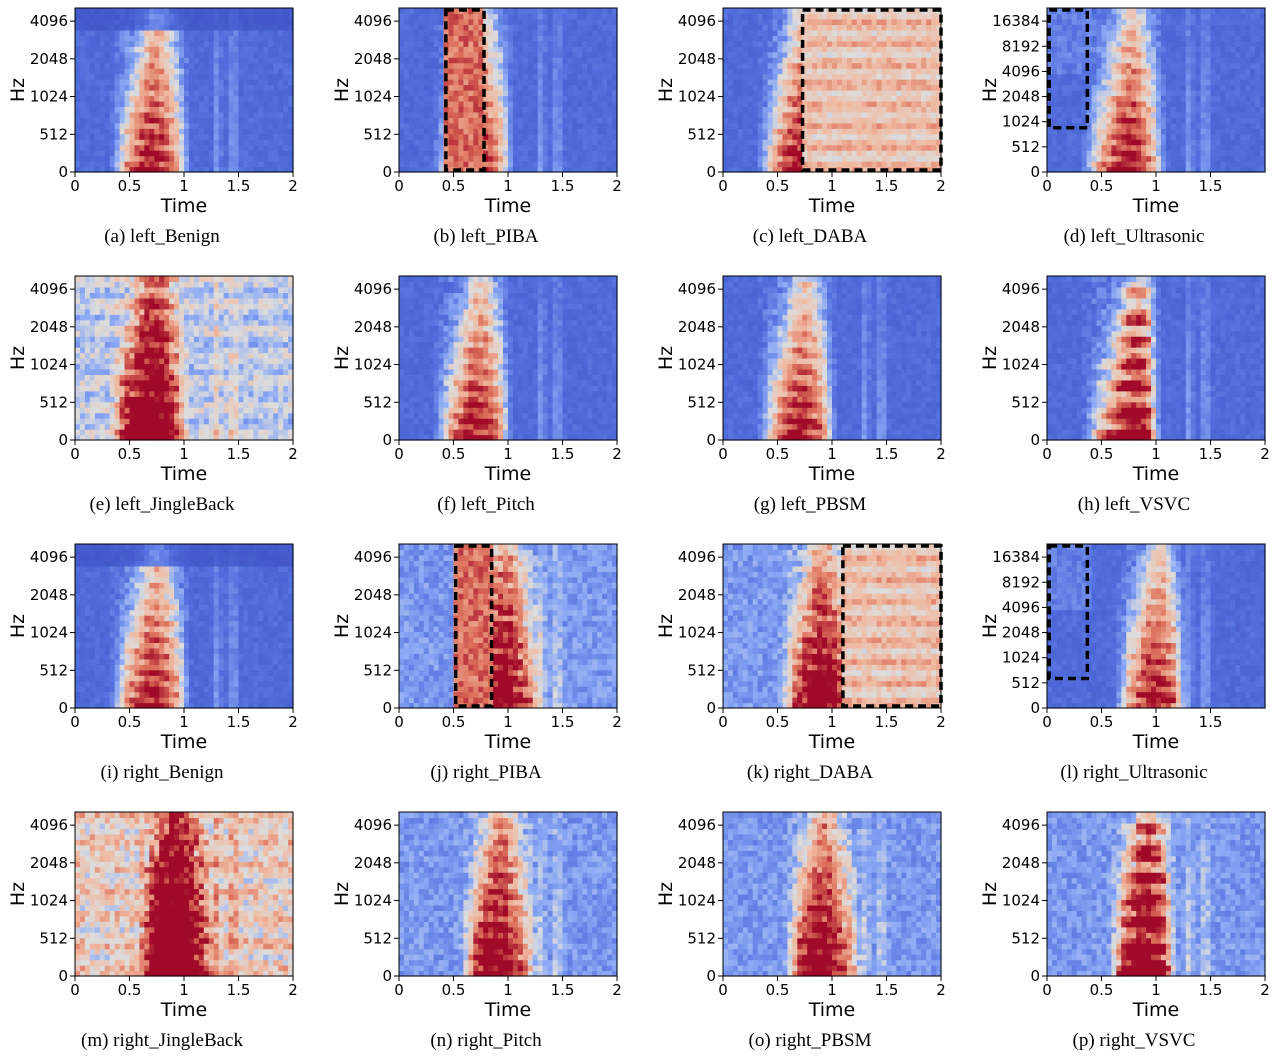 This screenshot has height=1057, width=1284. Describe the element at coordinates (342, 90) in the screenshot. I see `y-axis-label: Hz` at that location.